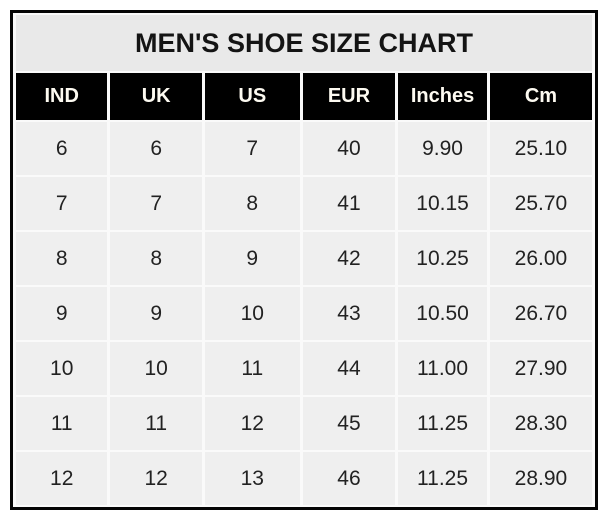 The height and width of the screenshot is (521, 605). I want to click on cell-cm: 28.30, so click(540, 423).